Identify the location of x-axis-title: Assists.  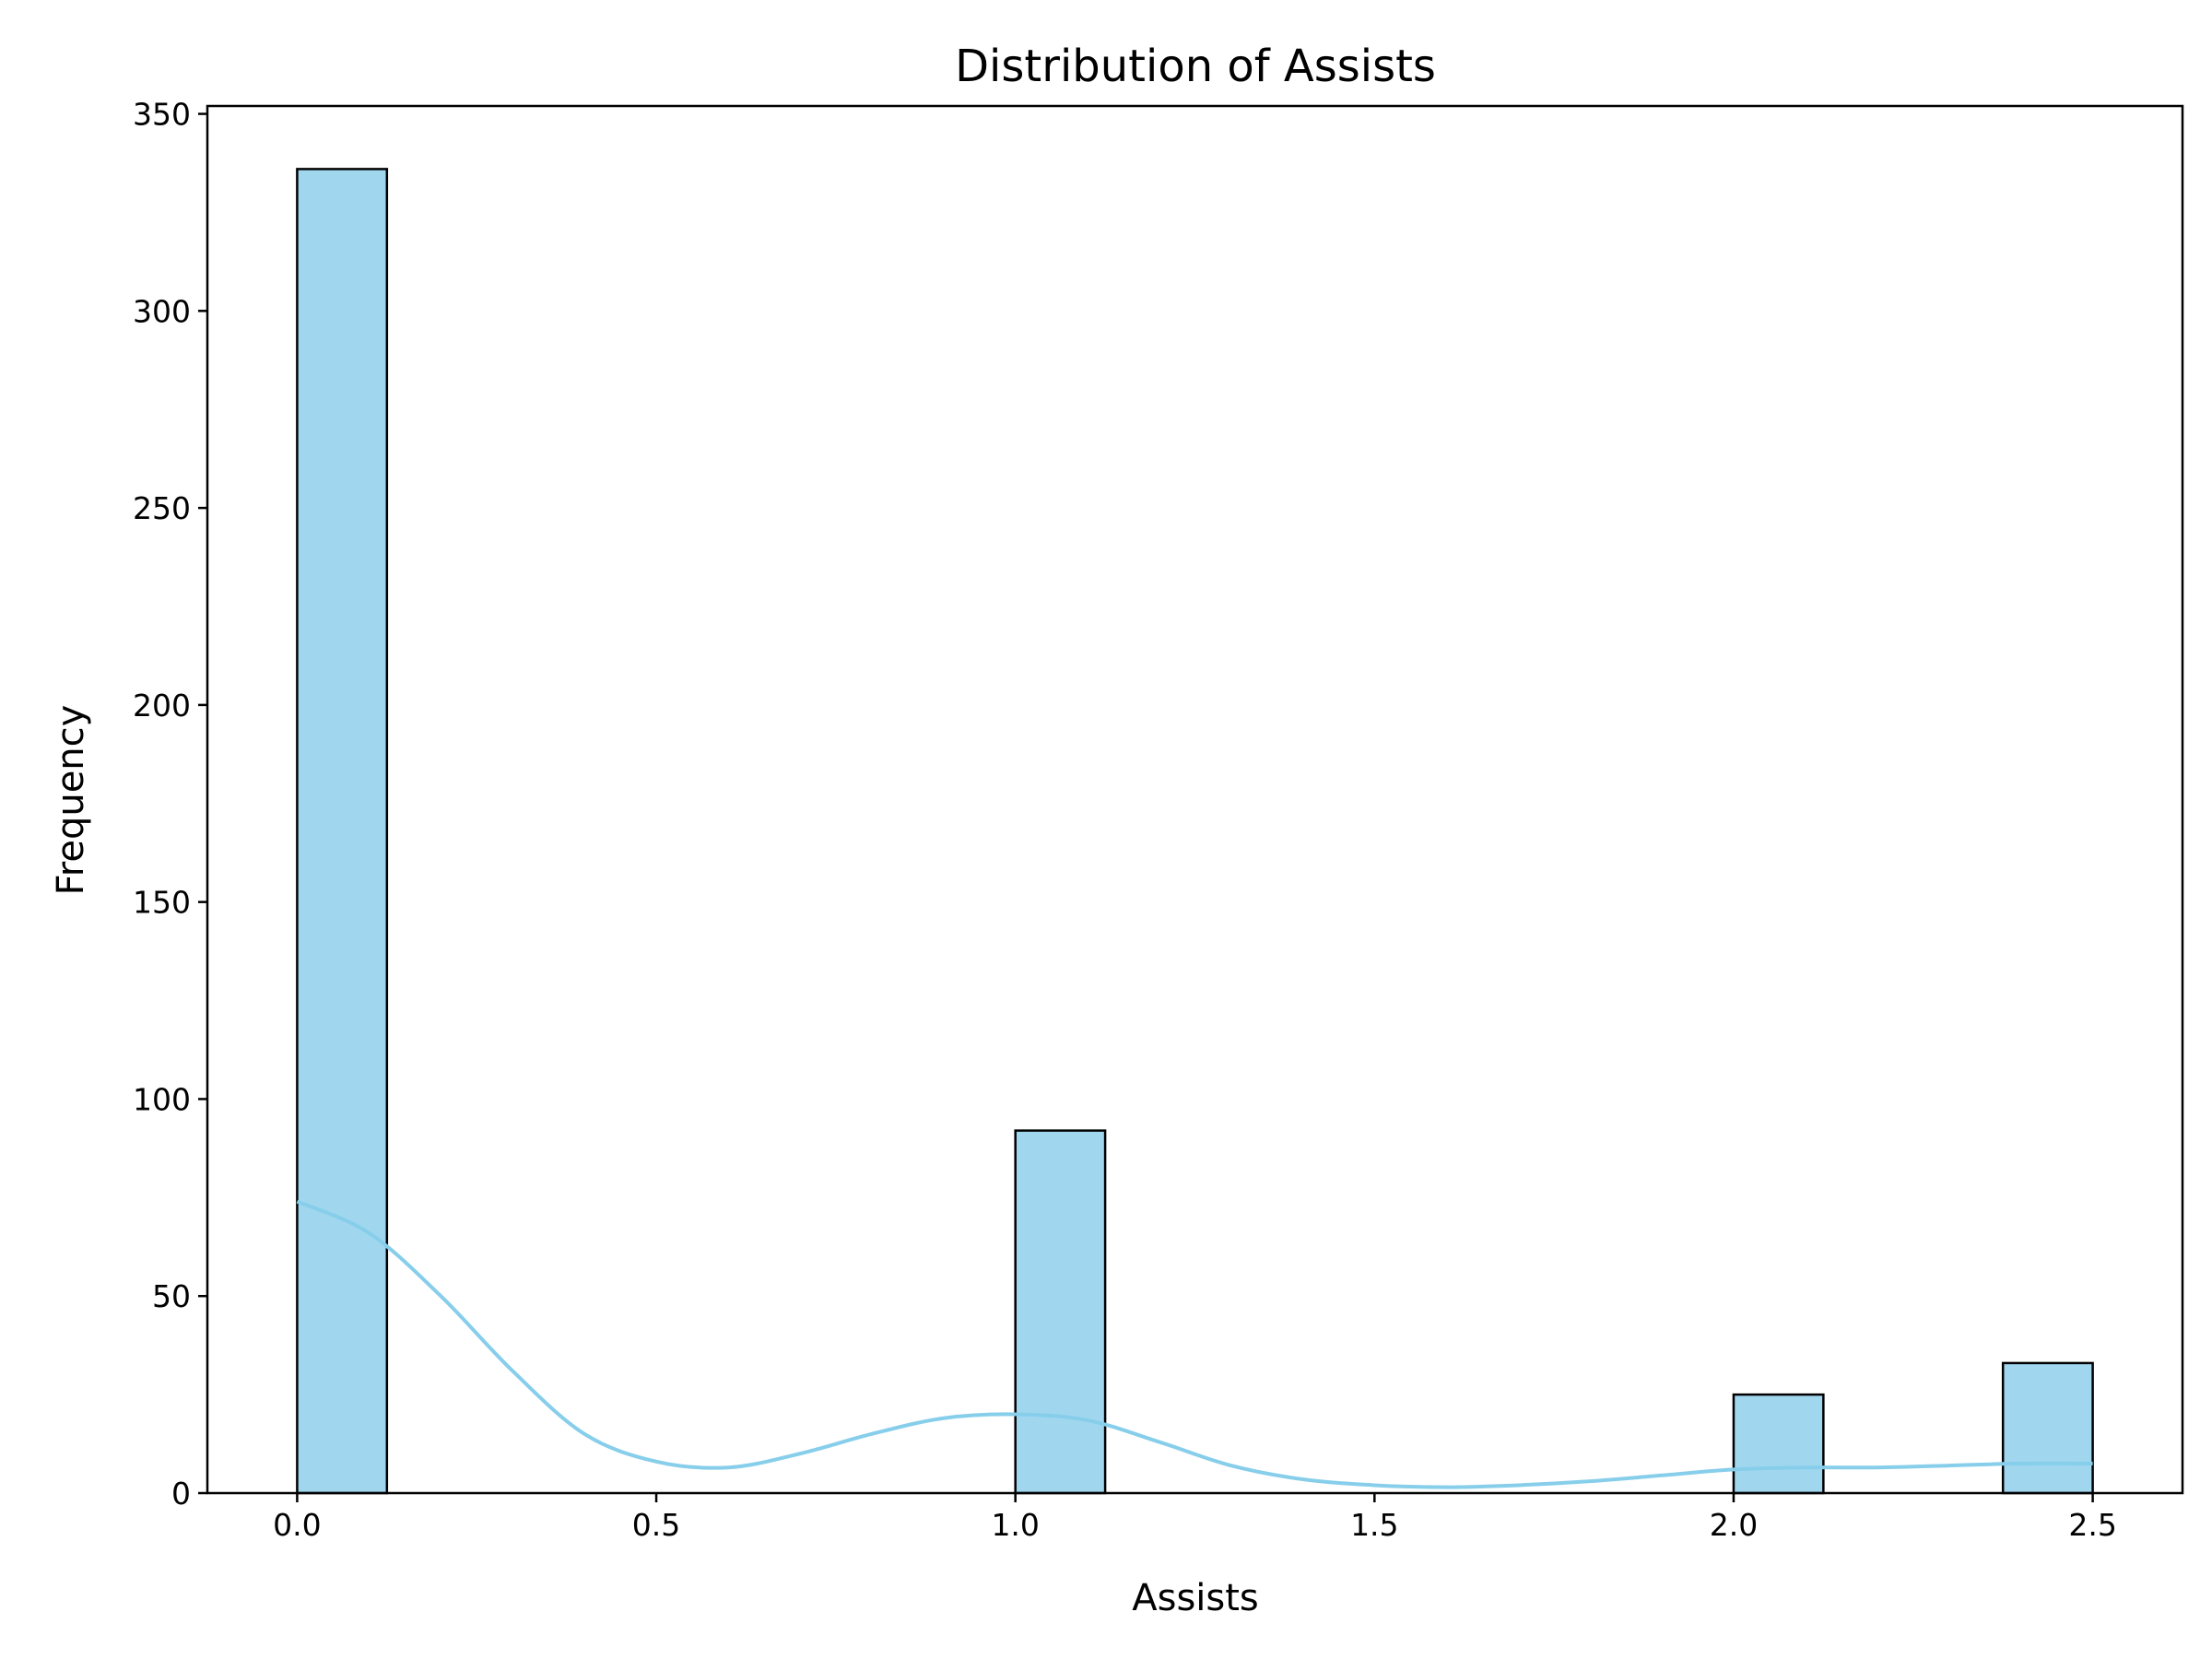
(1195, 1598).